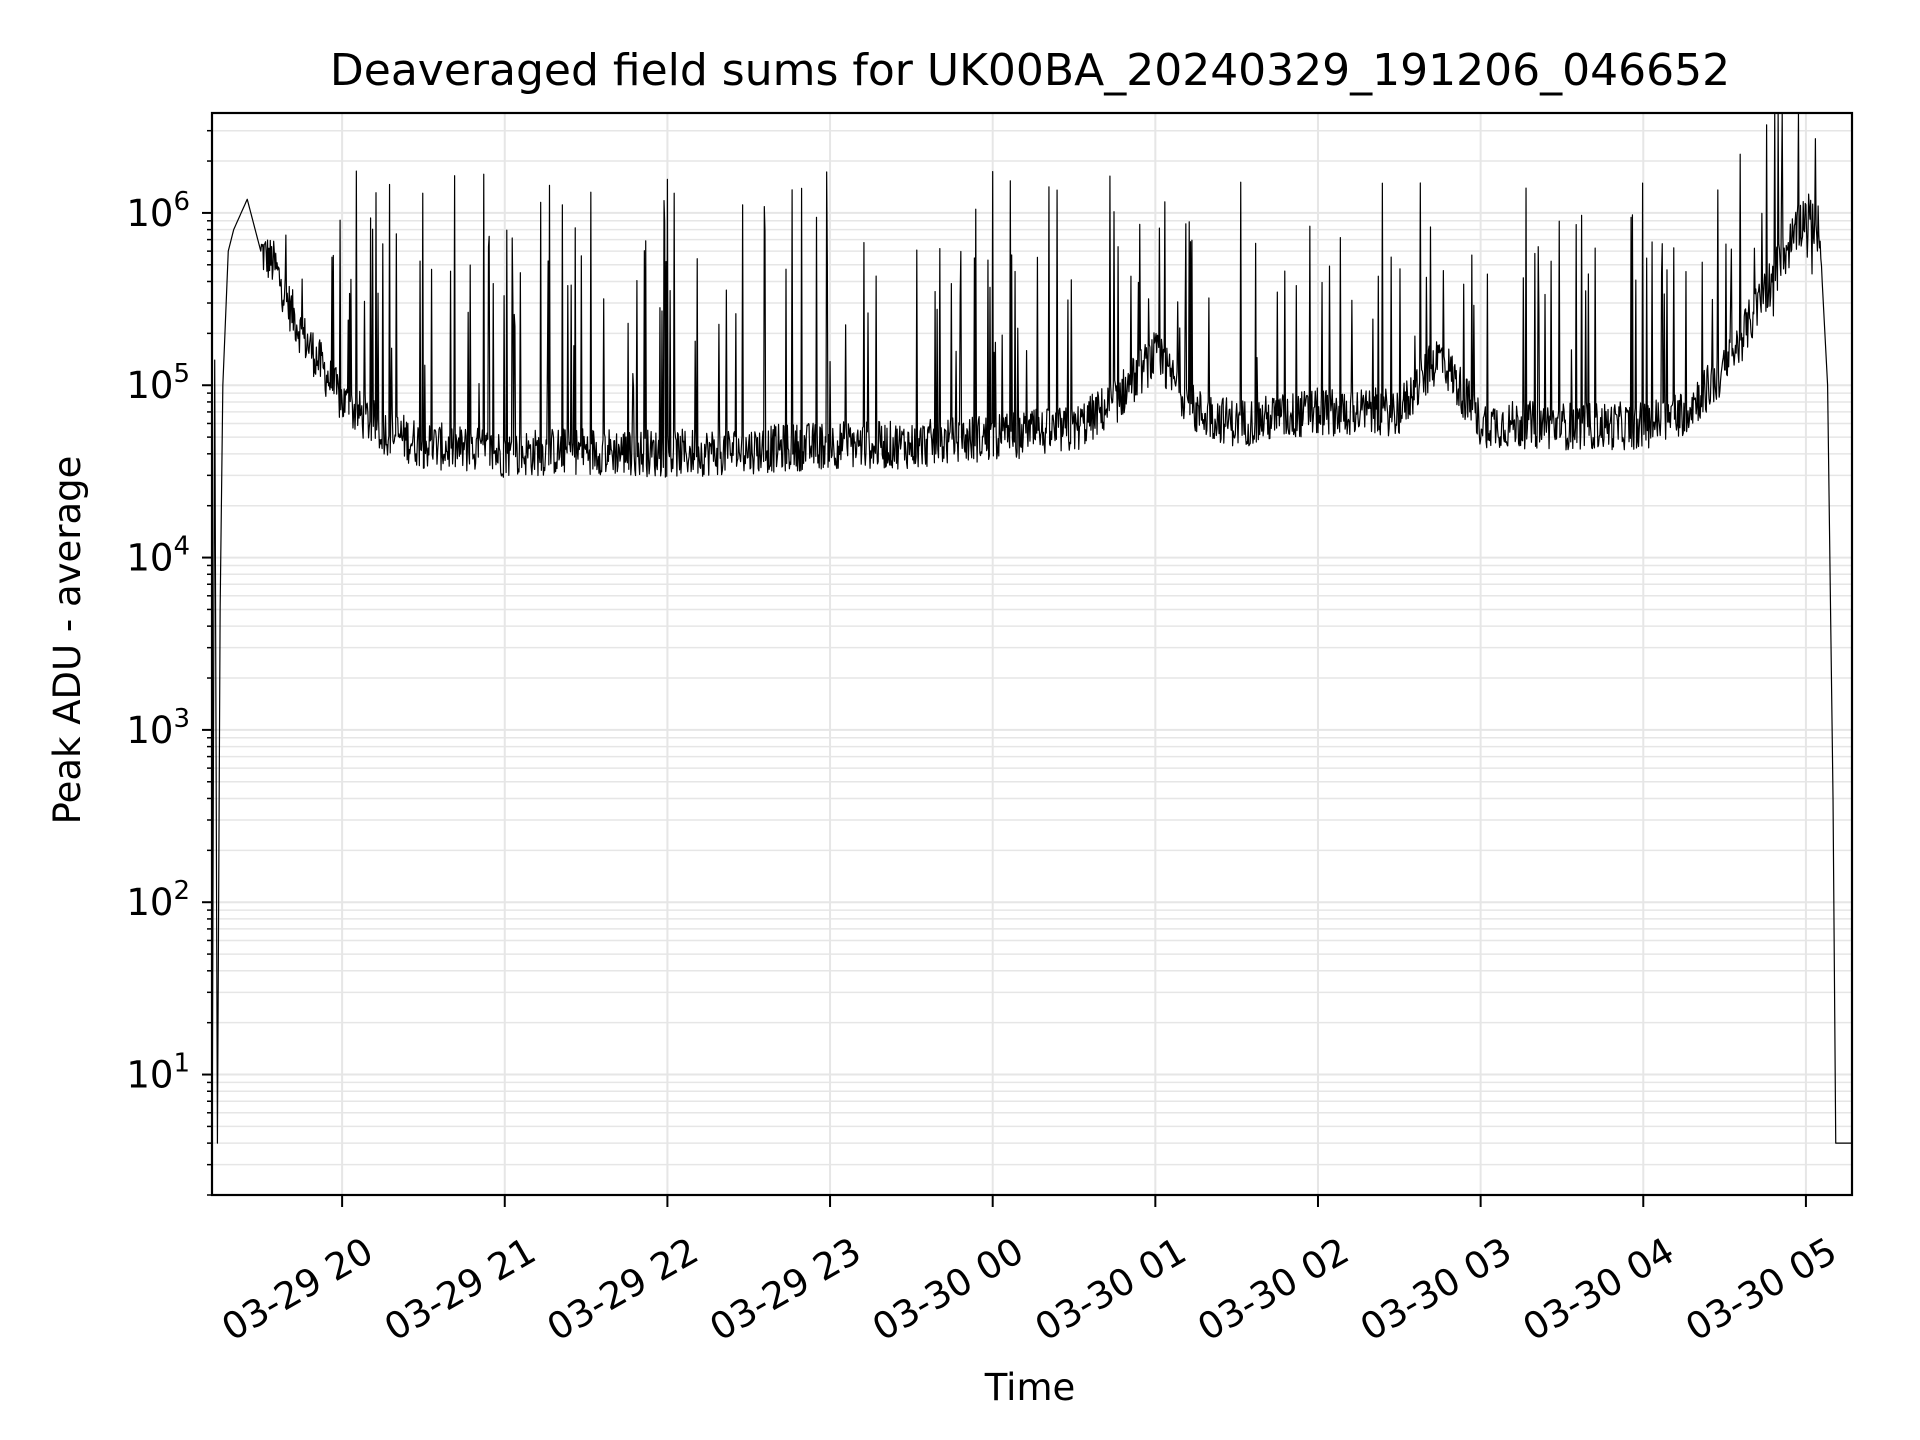 The image size is (1920, 1440). I want to click on x-tick-label: 03-30 03, so click(1436, 1289).